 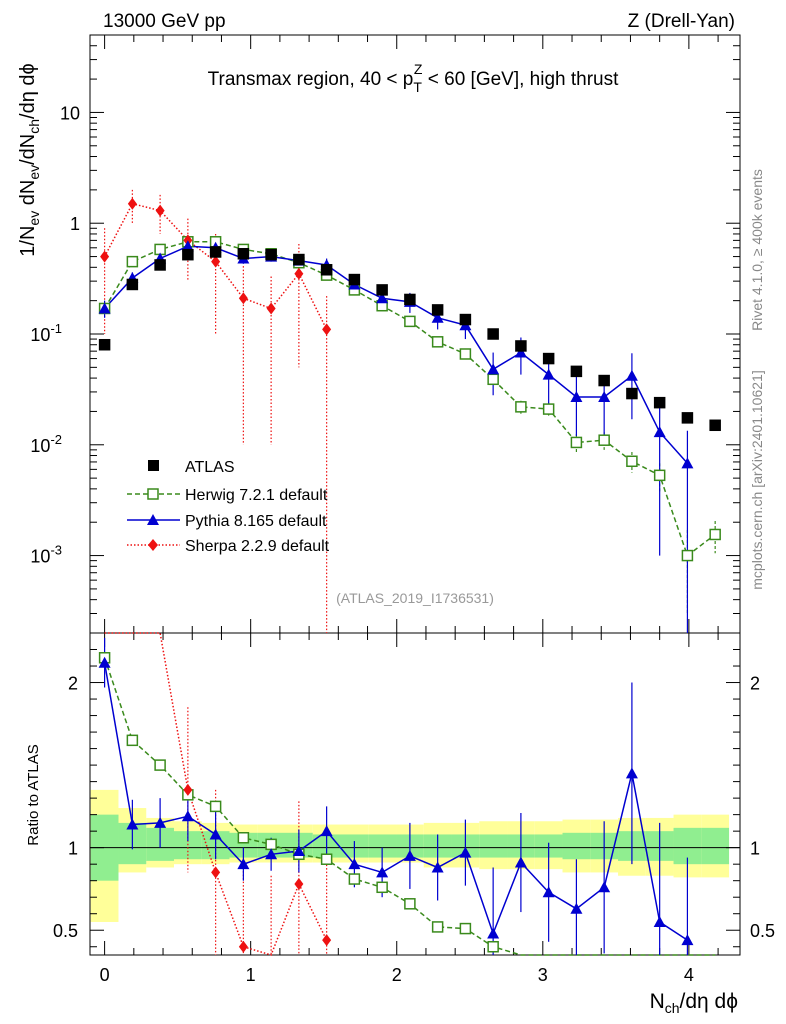 I want to click on y-axis-label: 1/Nev dNev/dNch/dη dϕ, so click(x=29, y=159).